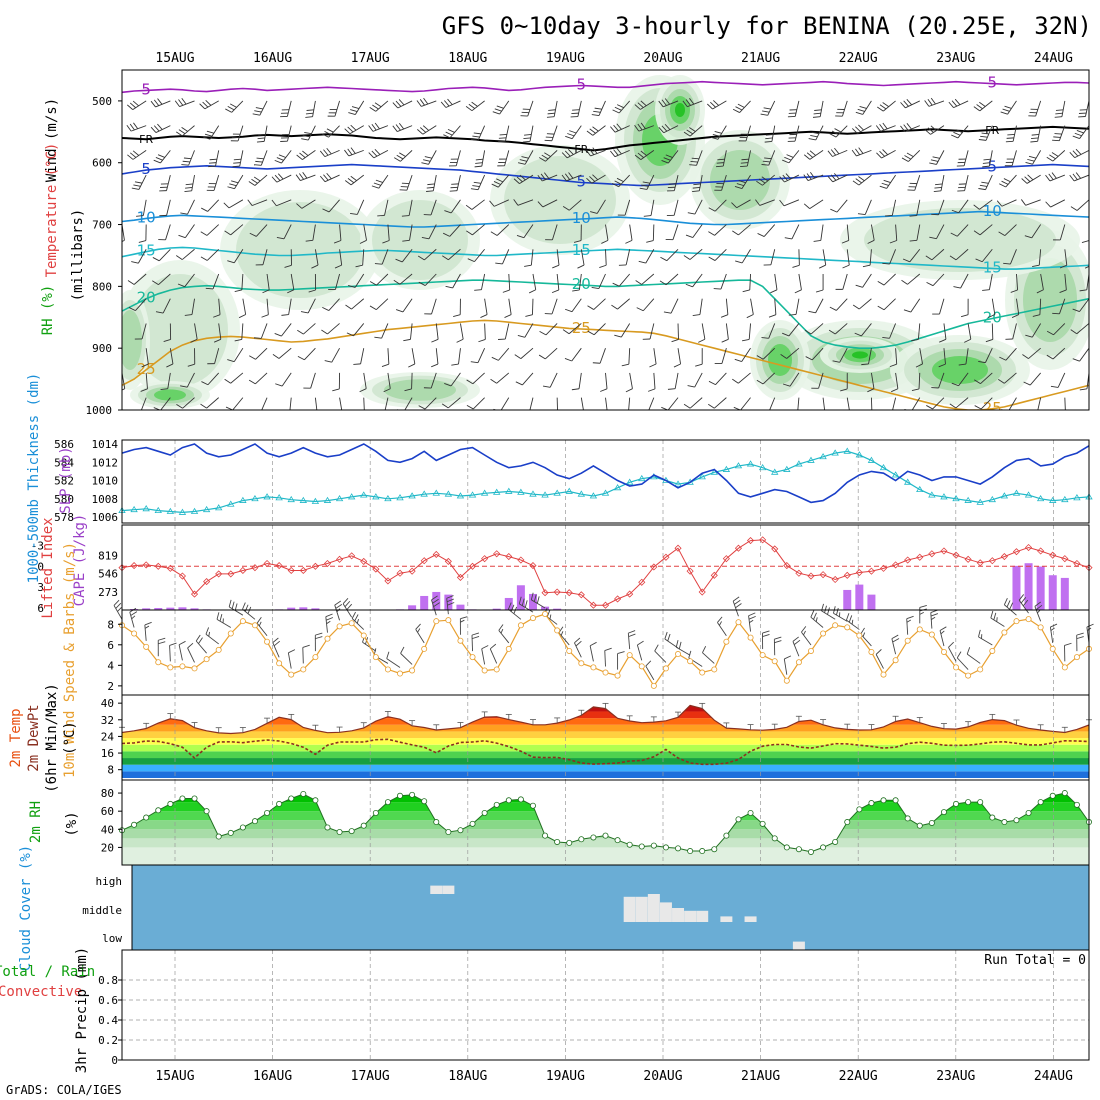  I want to click on isotherm-line, so click(605, 314).